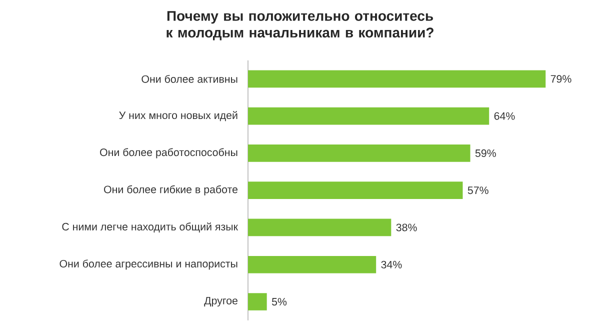 This screenshot has width=600, height=335. I want to click on data-label: 34%, so click(391, 264).